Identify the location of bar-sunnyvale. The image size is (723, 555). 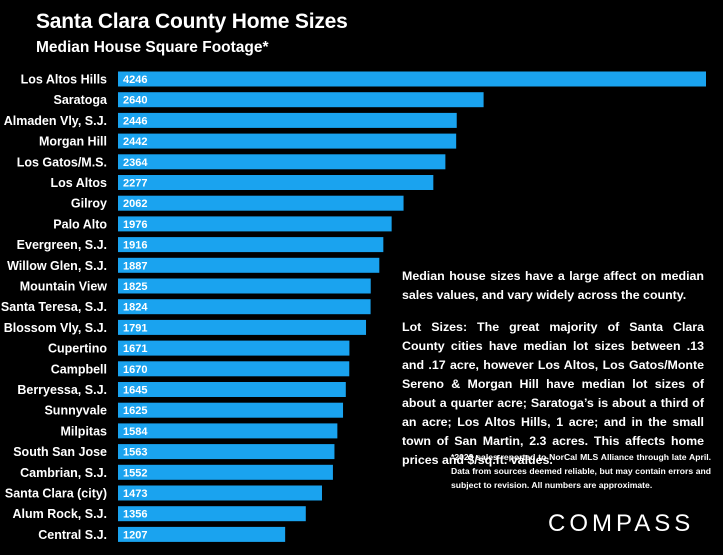
(231, 410).